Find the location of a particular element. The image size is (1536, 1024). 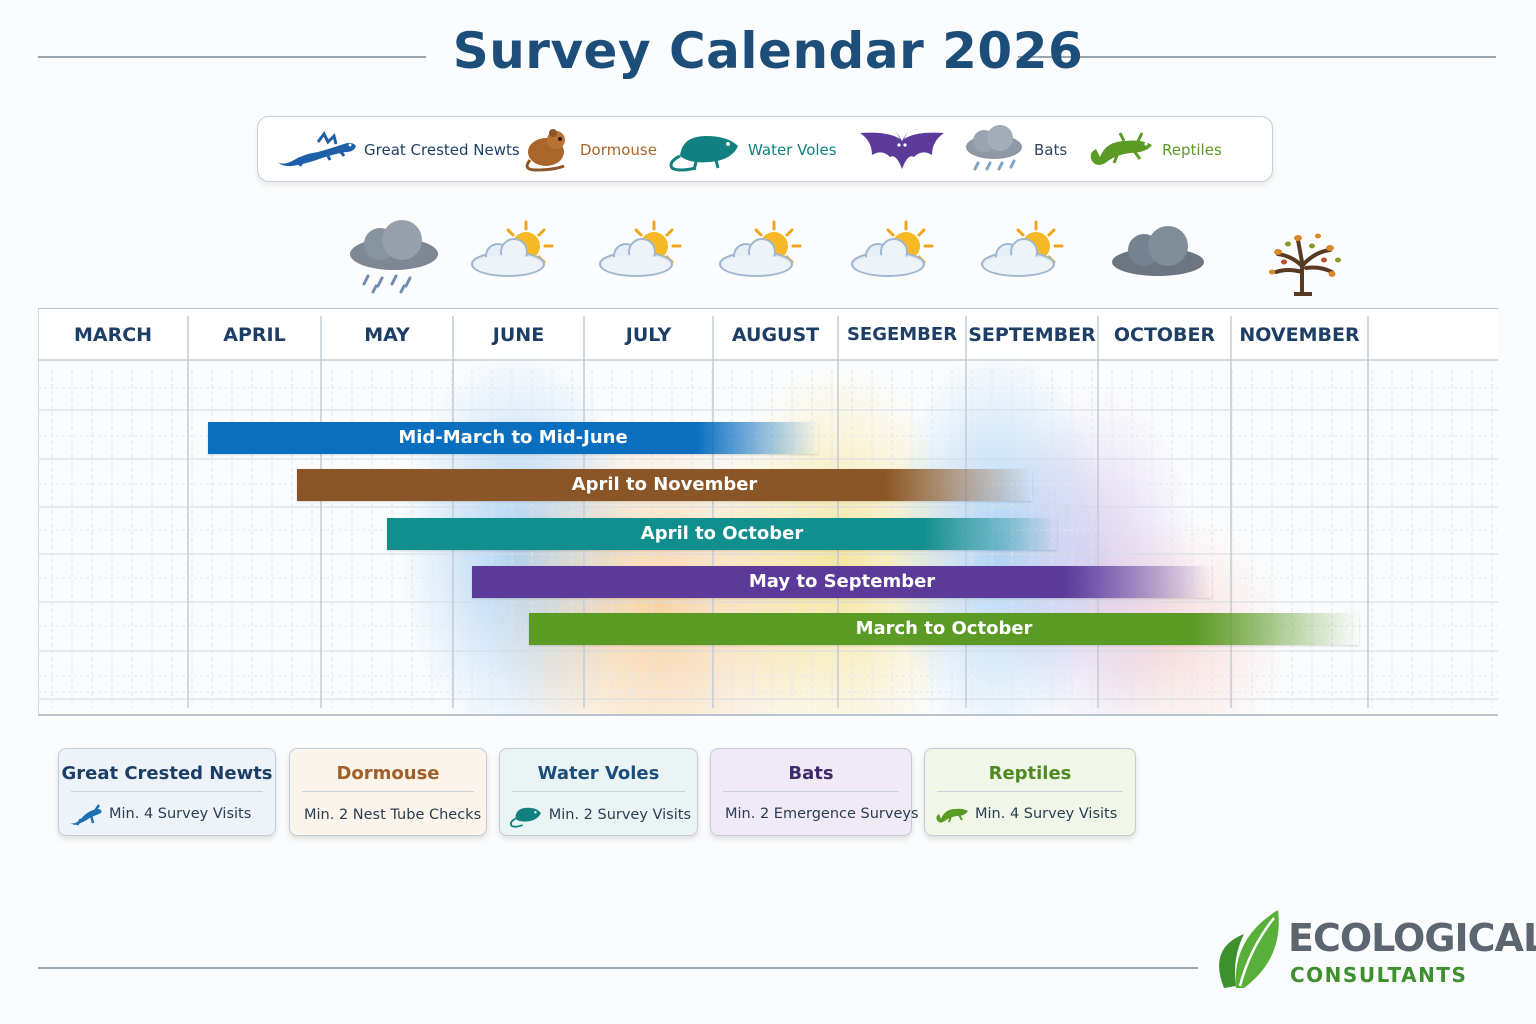

legend-item-bats: Bats is located at coordinates (1013, 150).